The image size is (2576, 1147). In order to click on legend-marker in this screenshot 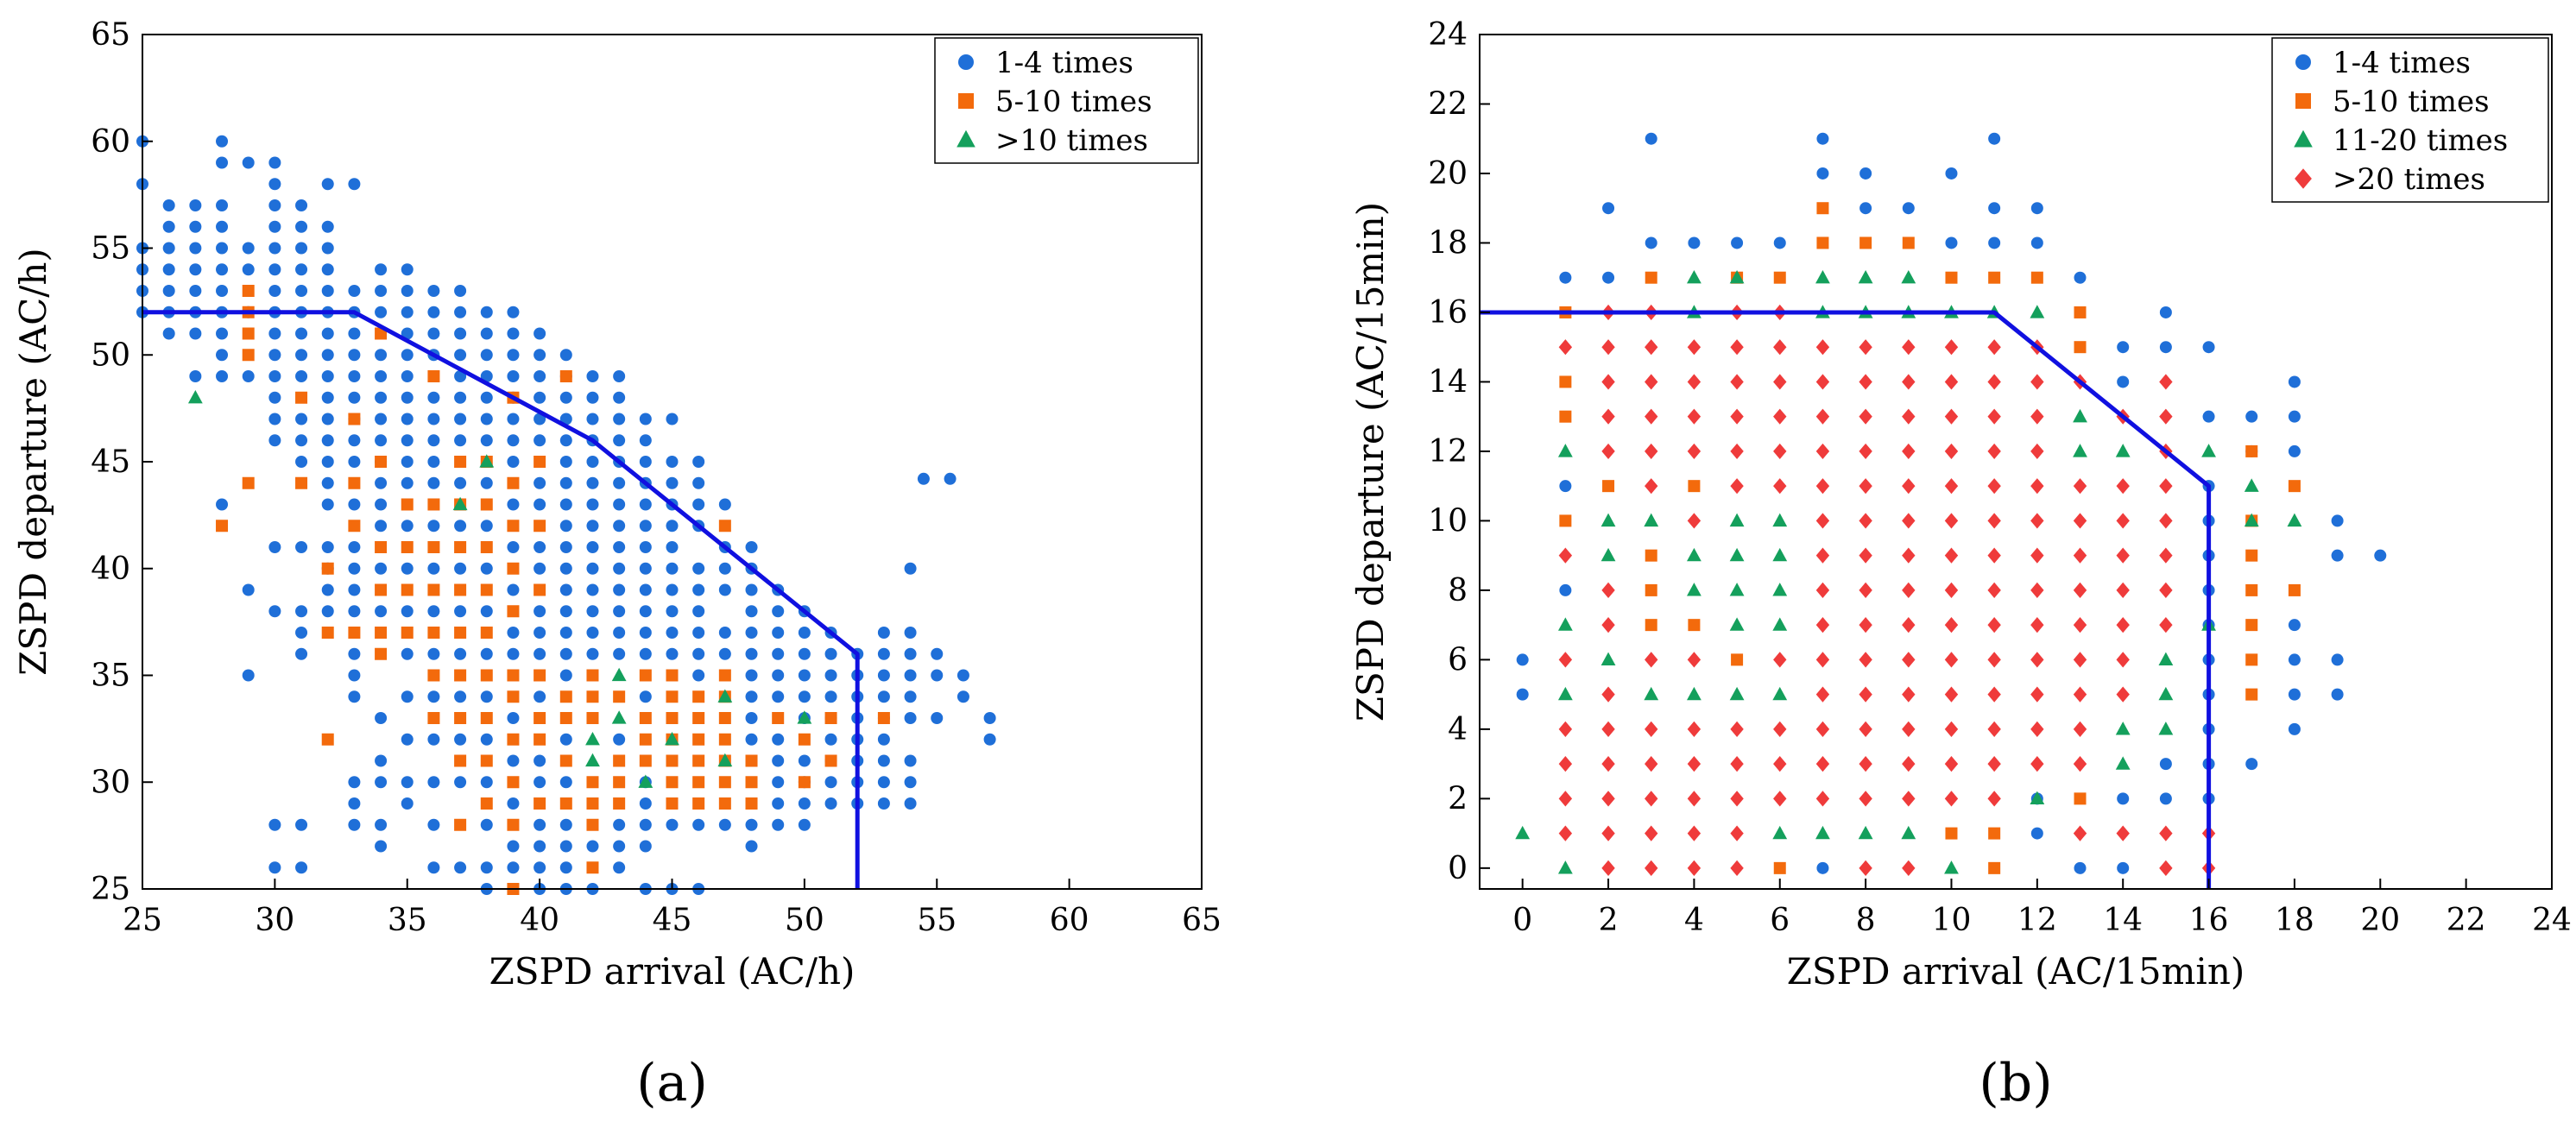, I will do `click(2303, 101)`.